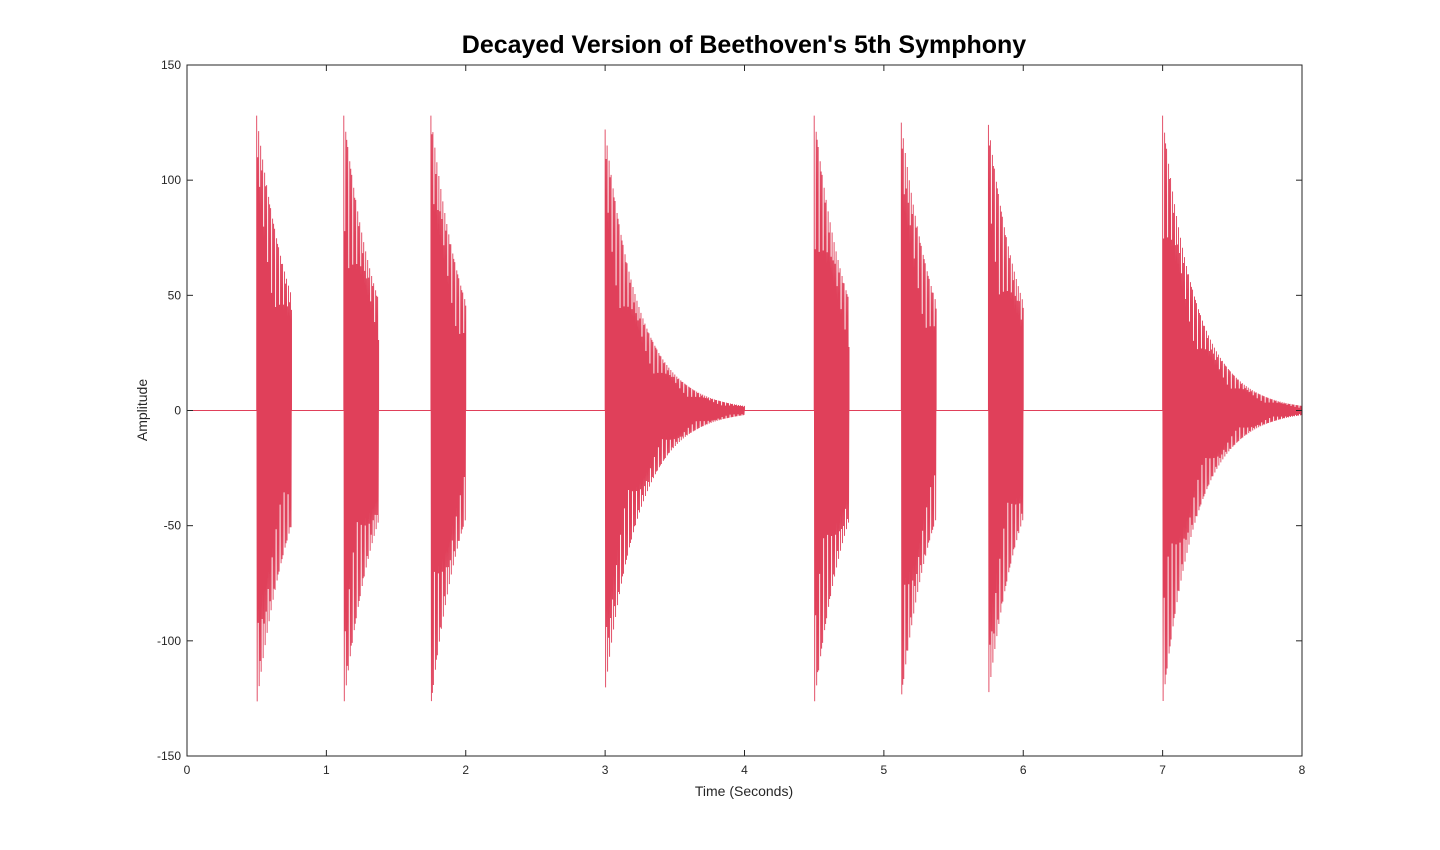  What do you see at coordinates (175, 295) in the screenshot?
I see `y-tick-label: 50` at bounding box center [175, 295].